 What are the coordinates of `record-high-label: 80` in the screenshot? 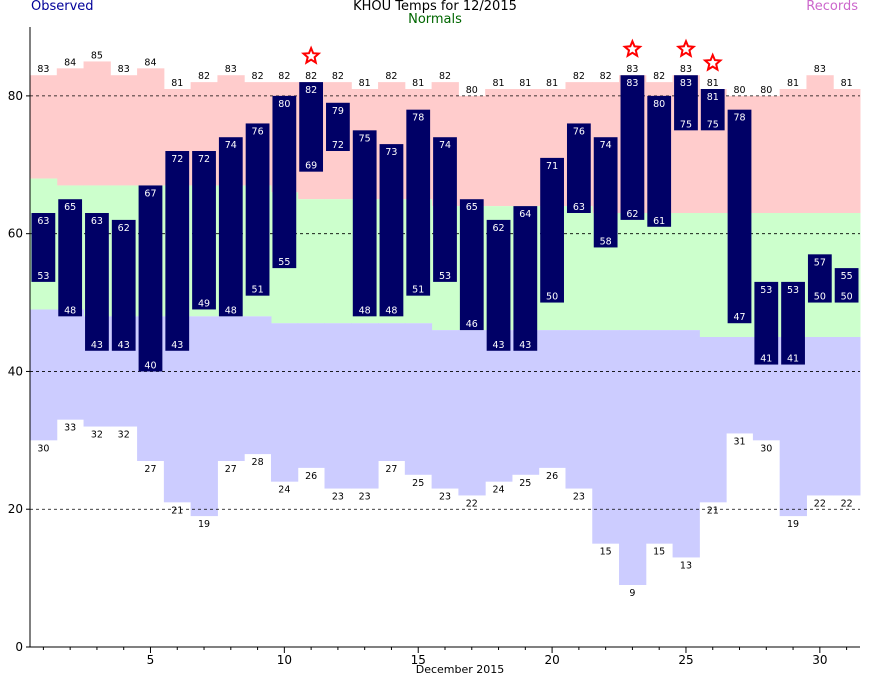 It's located at (739, 90).